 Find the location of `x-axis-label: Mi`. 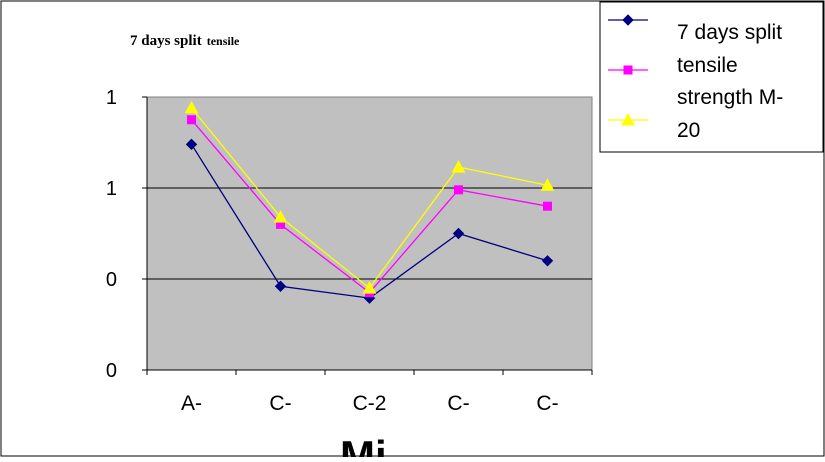

x-axis-label: Mi is located at coordinates (363, 444).